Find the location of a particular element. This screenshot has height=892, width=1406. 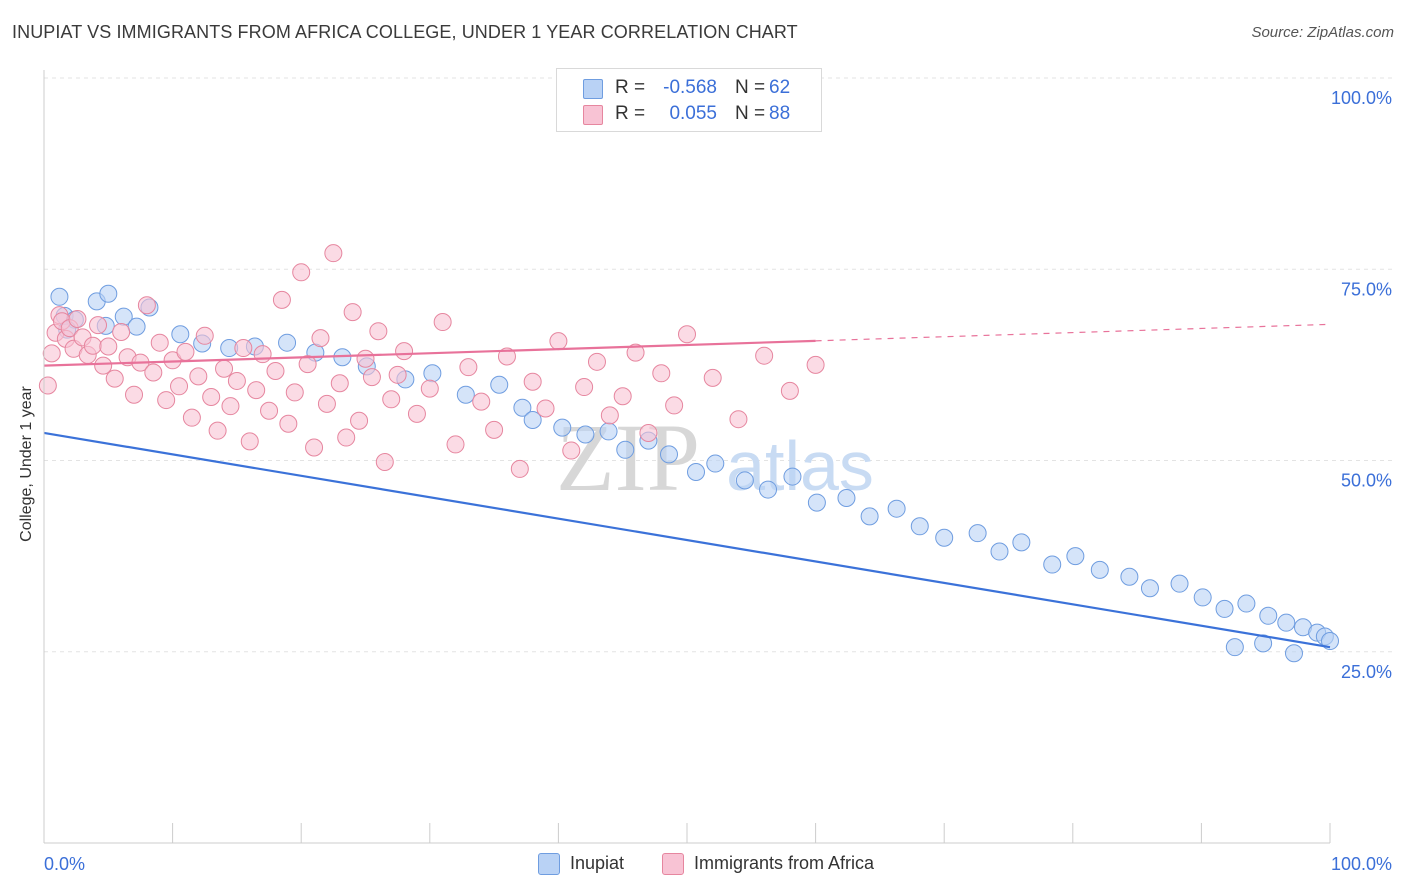

bottom-legend-swatch-africa is located at coordinates (673, 864).